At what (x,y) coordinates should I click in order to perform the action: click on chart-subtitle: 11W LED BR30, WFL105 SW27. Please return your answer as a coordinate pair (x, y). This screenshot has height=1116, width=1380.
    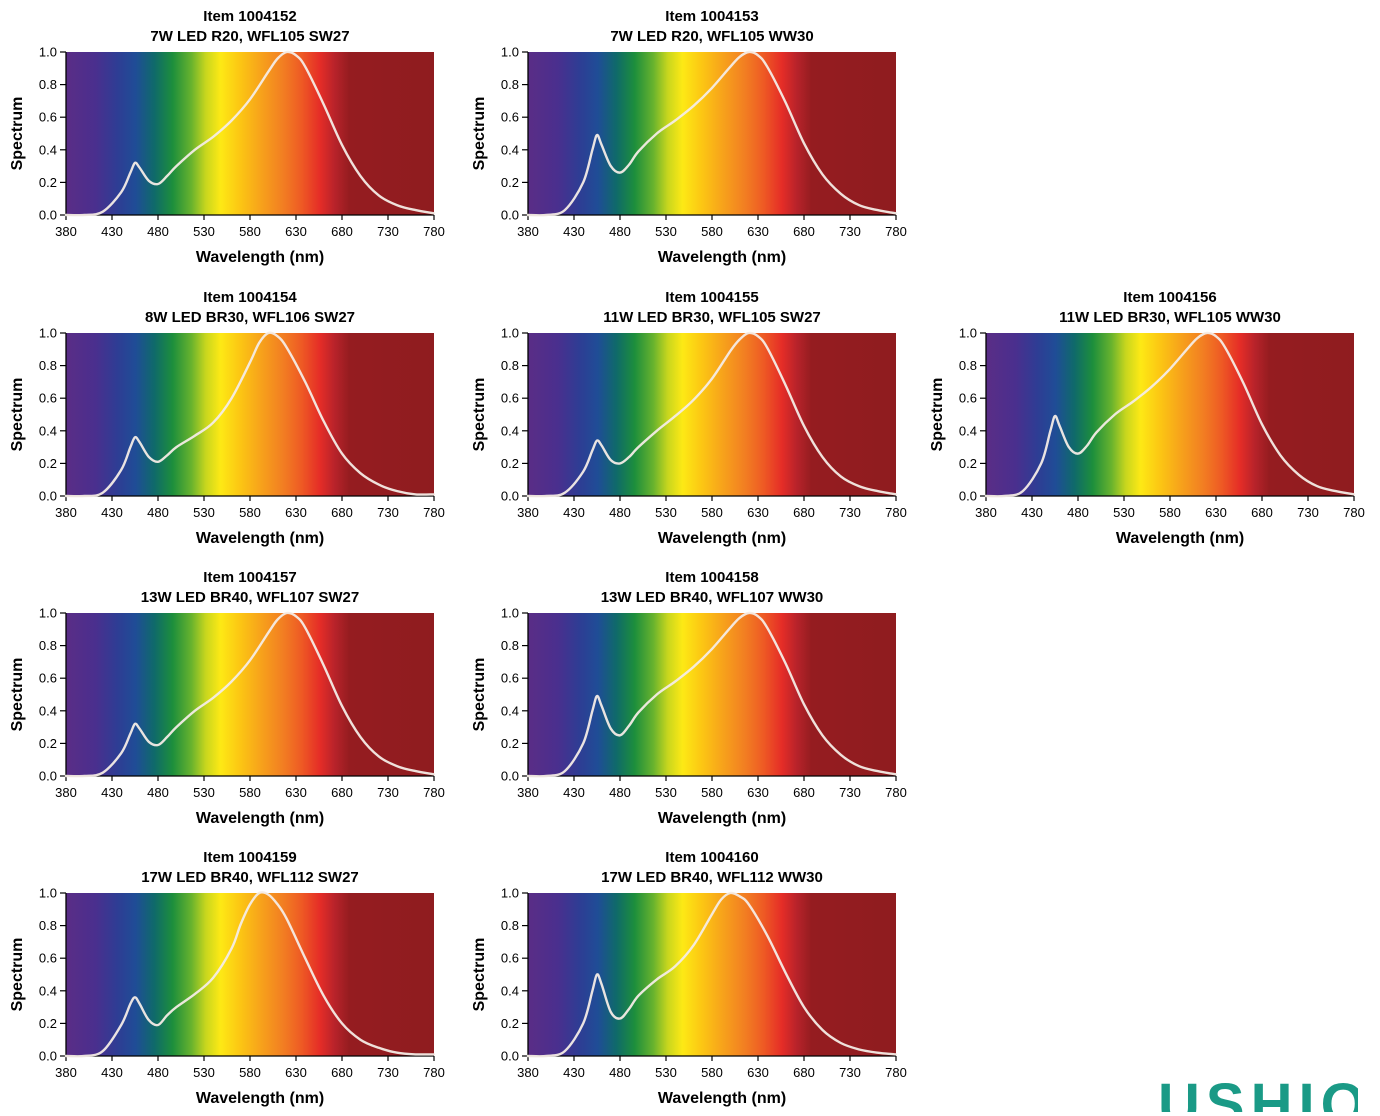
    Looking at the image, I should click on (712, 317).